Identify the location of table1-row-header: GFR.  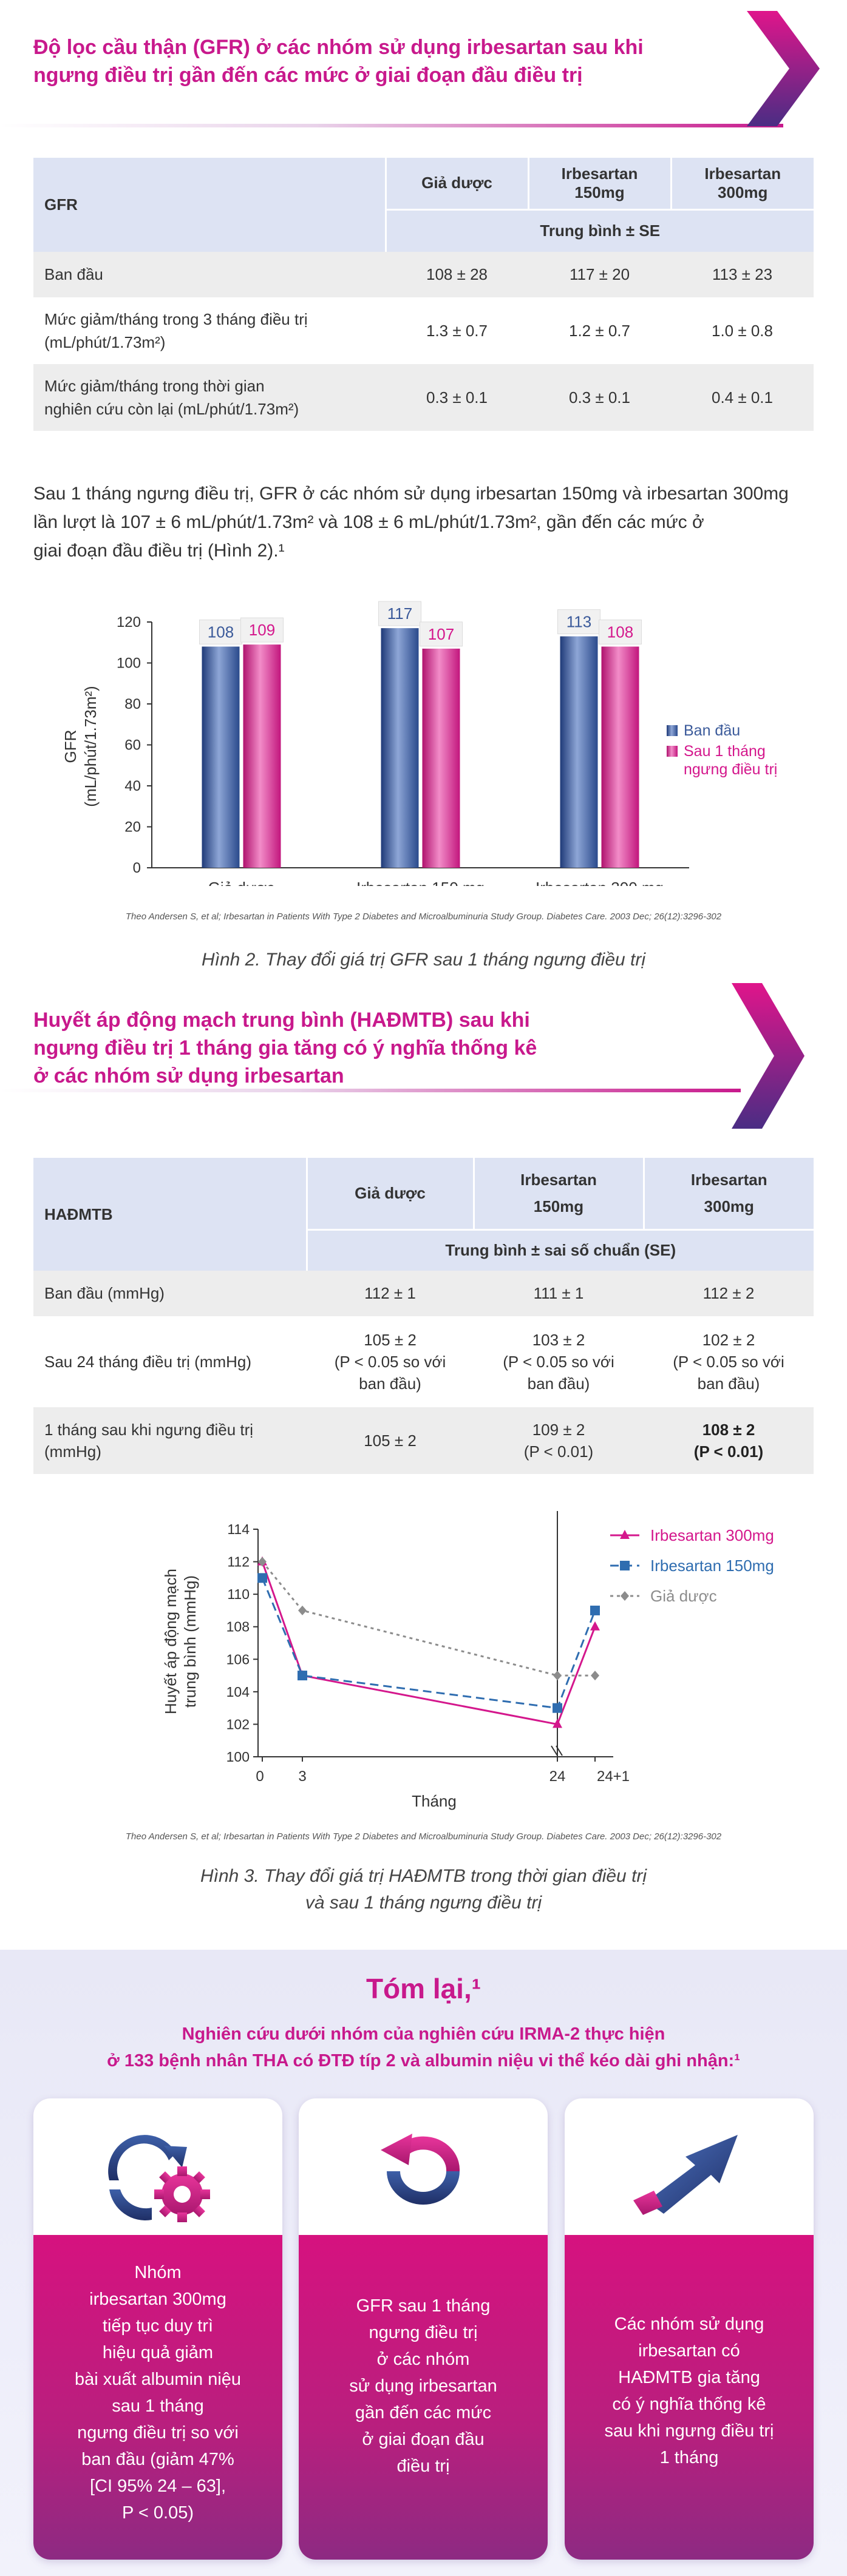
(210, 205).